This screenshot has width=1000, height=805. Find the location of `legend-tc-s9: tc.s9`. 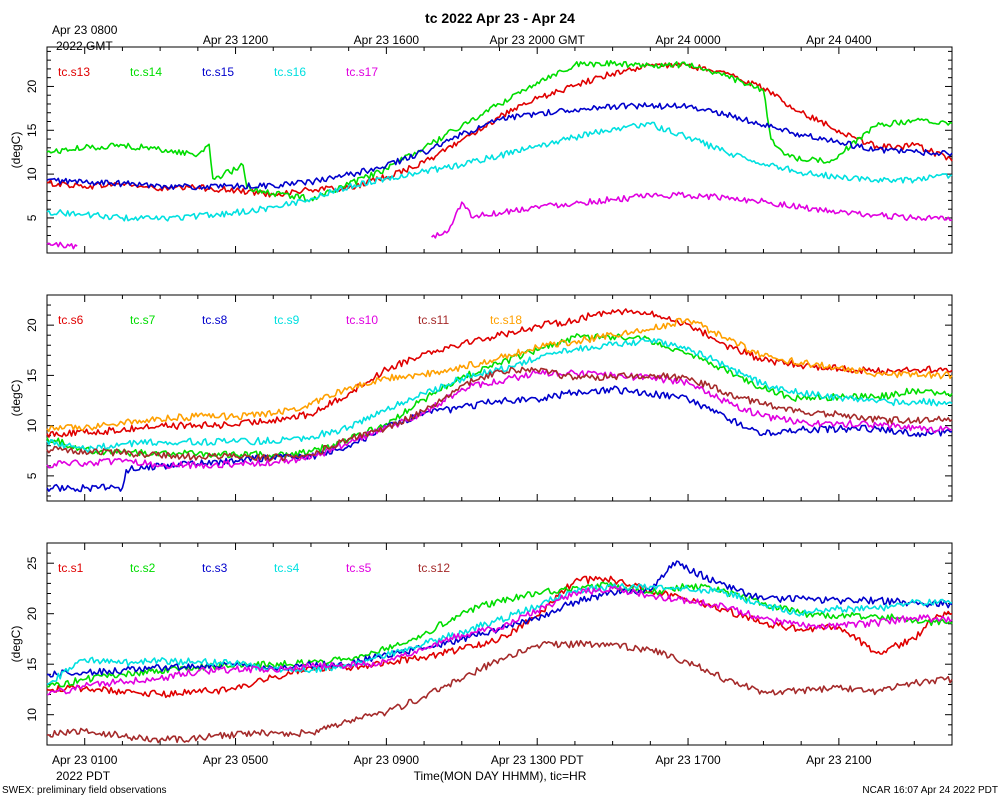

legend-tc-s9: tc.s9 is located at coordinates (287, 320).